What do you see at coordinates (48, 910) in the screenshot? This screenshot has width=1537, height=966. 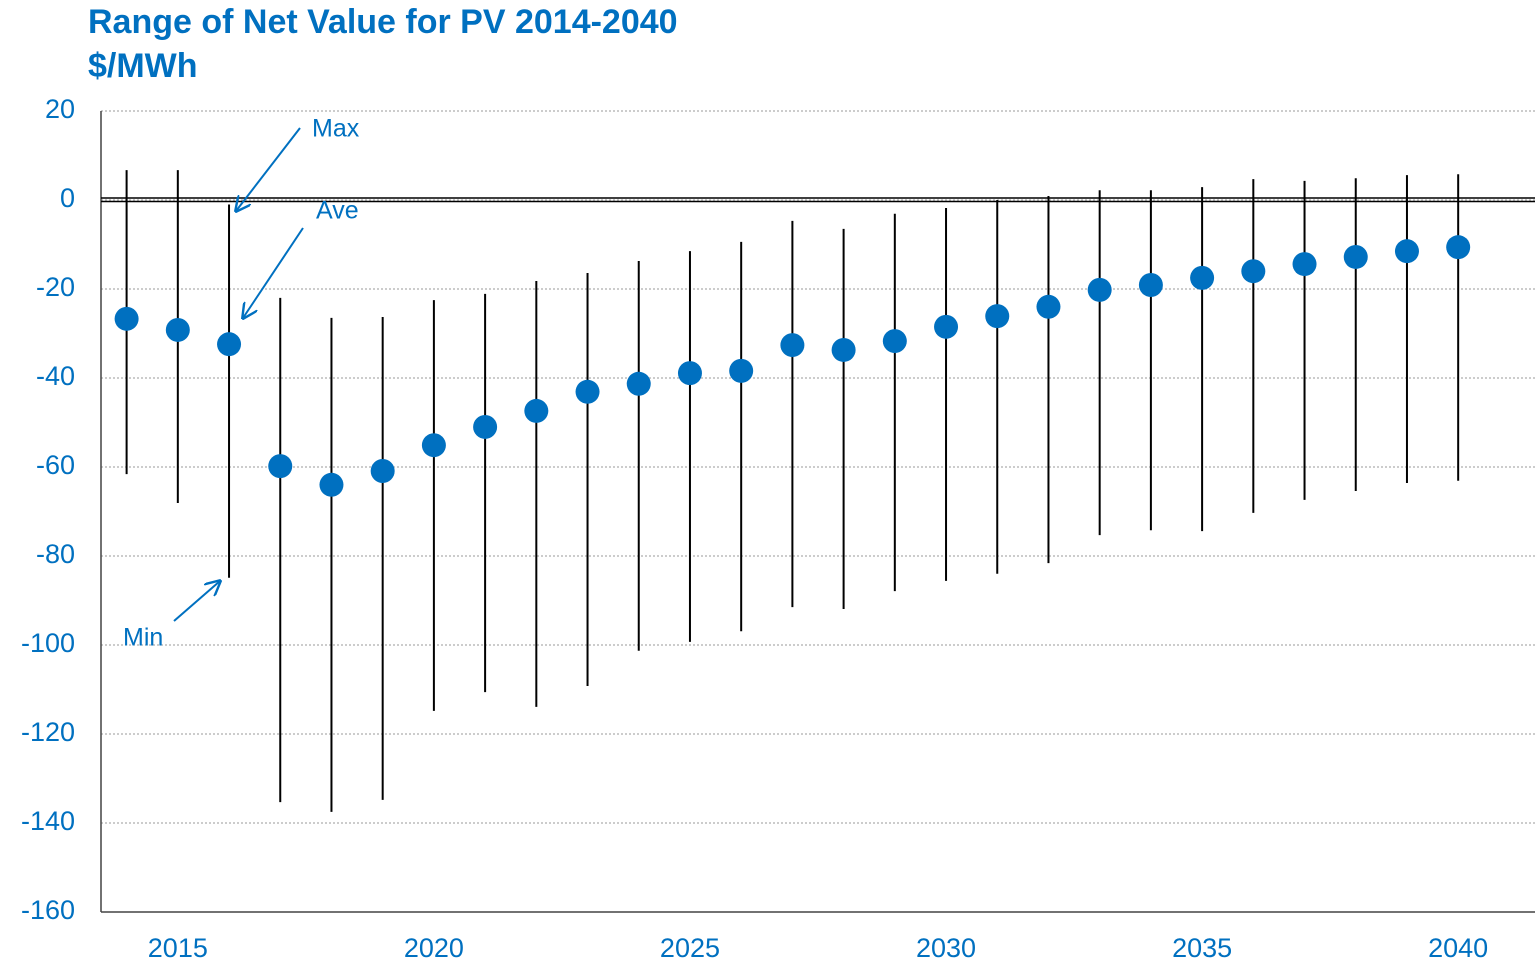 I see `y-tick-label: -160` at bounding box center [48, 910].